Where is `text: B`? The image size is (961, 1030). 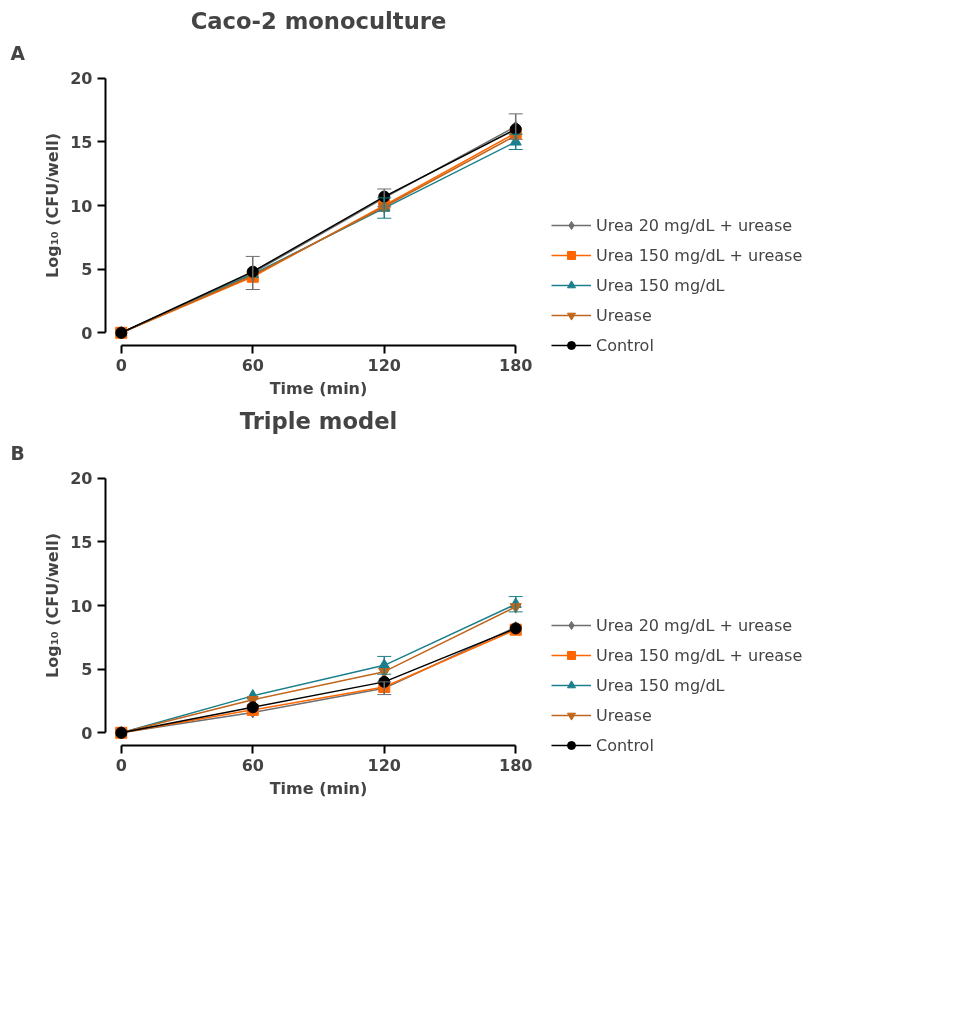 text: B is located at coordinates (17, 453).